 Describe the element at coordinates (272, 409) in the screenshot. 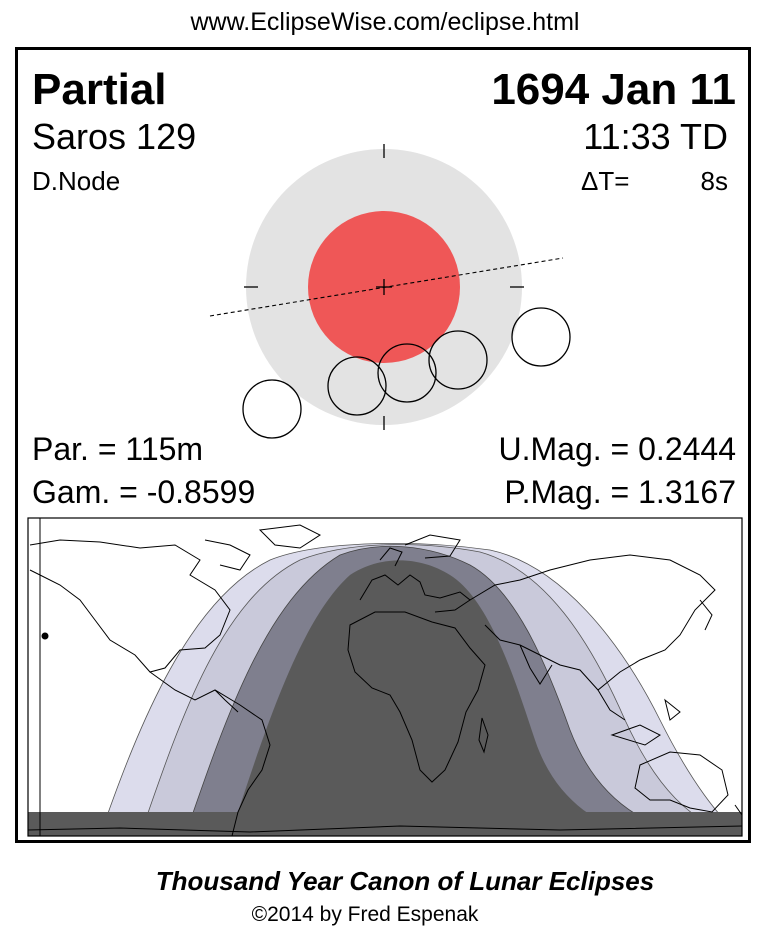

I see `moon-p1` at that location.